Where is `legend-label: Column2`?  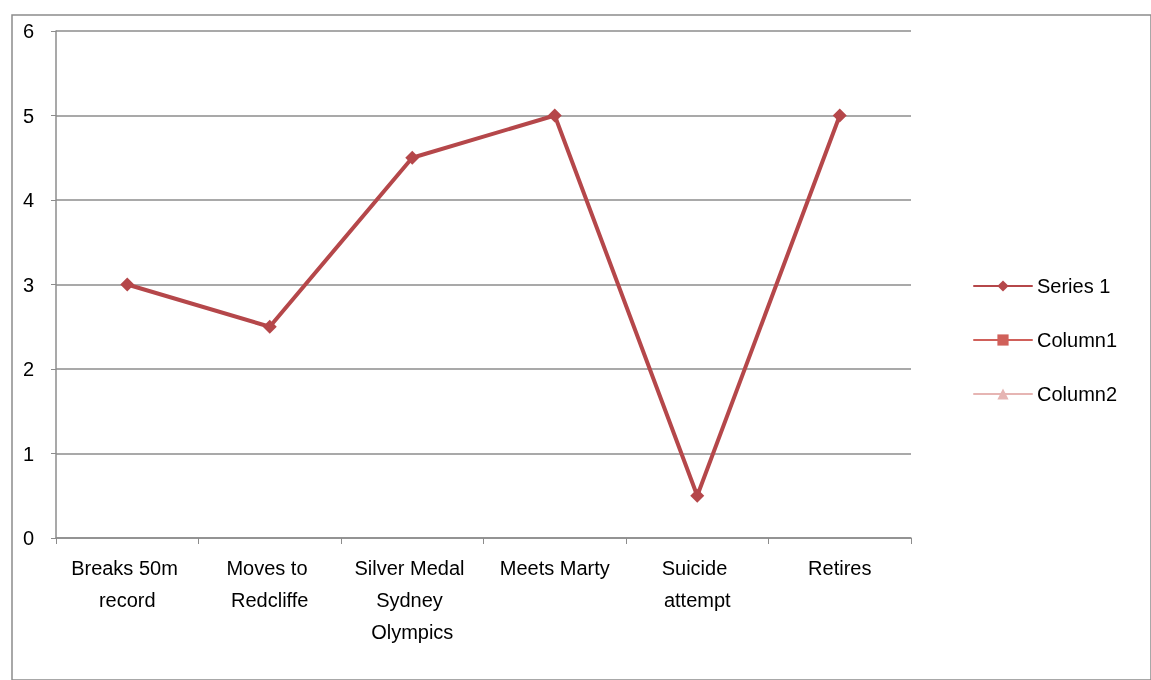 legend-label: Column2 is located at coordinates (1077, 394).